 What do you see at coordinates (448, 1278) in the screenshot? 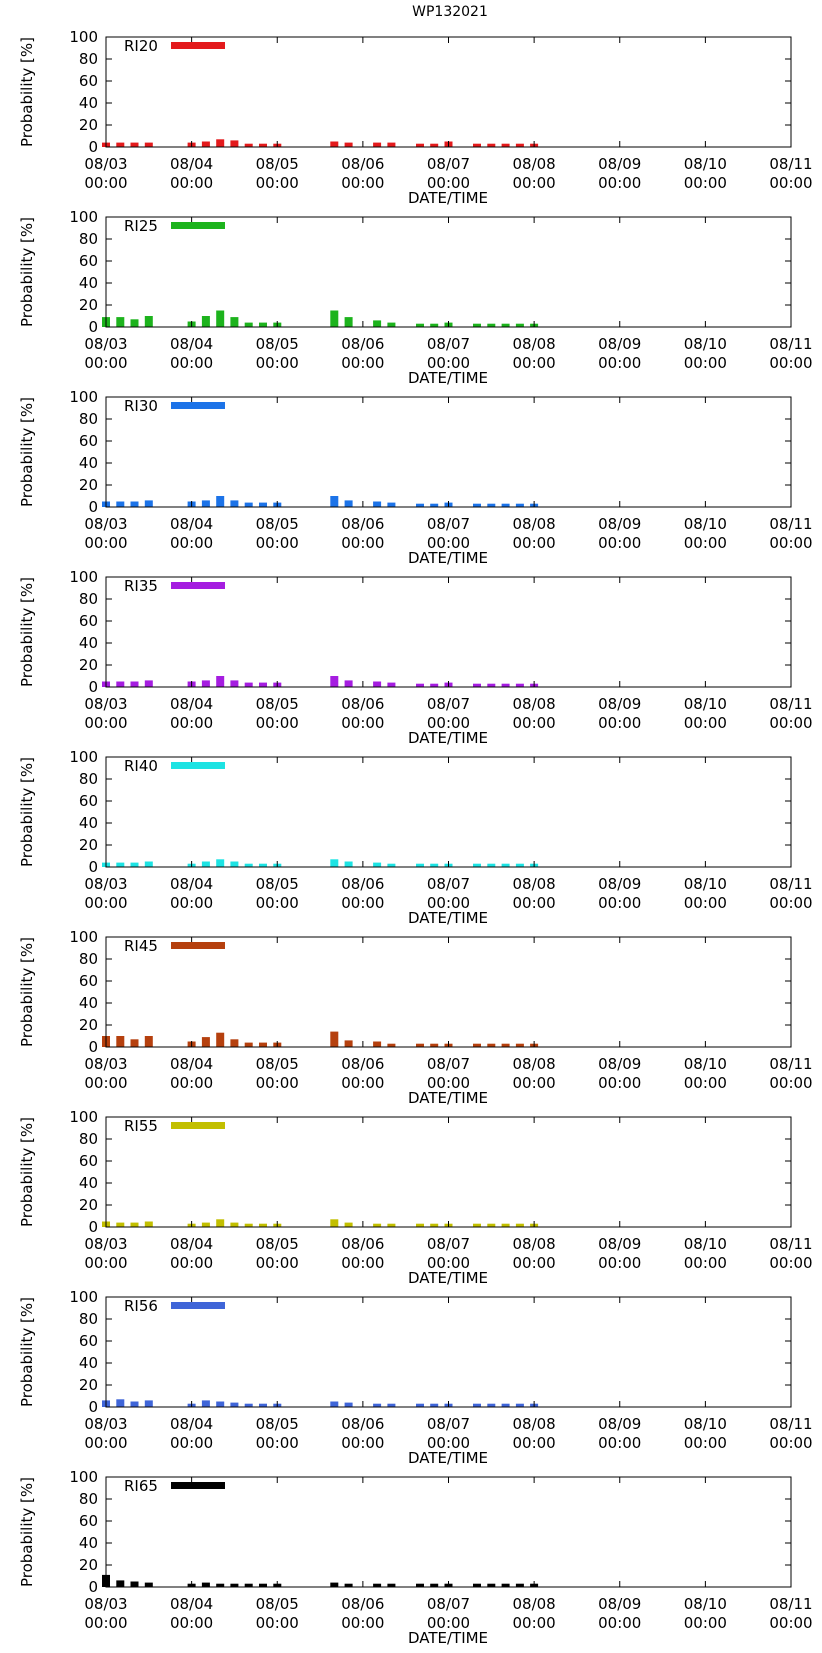
I see `x-axis-label: DATE/TIME` at bounding box center [448, 1278].